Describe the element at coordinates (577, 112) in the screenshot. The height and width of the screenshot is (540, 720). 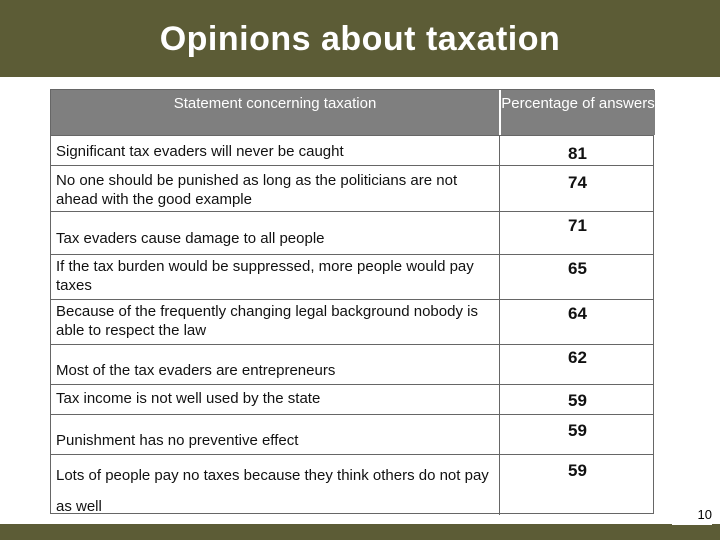
I see `header-percentage: Percentage of answers` at that location.